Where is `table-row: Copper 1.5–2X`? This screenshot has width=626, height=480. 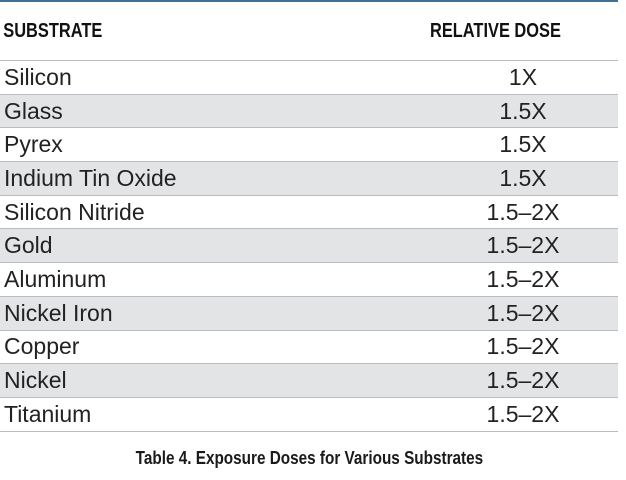 table-row: Copper 1.5–2X is located at coordinates (309, 346).